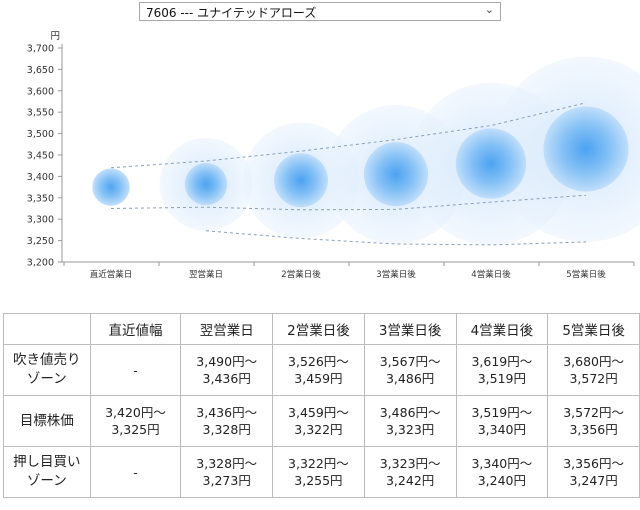 This screenshot has height=510, width=640. Describe the element at coordinates (593, 472) in the screenshot. I see `table-cell: 3,356円～ 3,247円` at that location.